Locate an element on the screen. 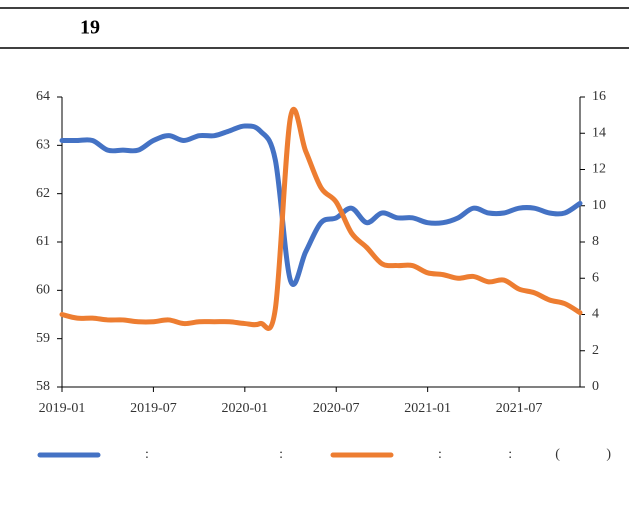  y2-tick-label: 10 is located at coordinates (599, 205).